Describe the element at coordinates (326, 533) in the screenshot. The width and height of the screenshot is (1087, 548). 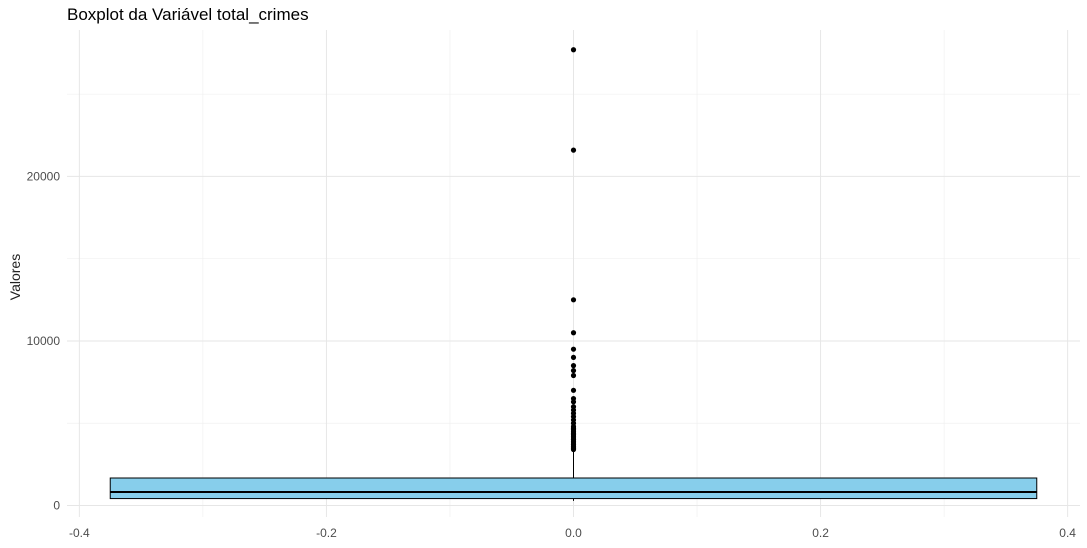
I see `x-tick-label-1: -0.2` at that location.